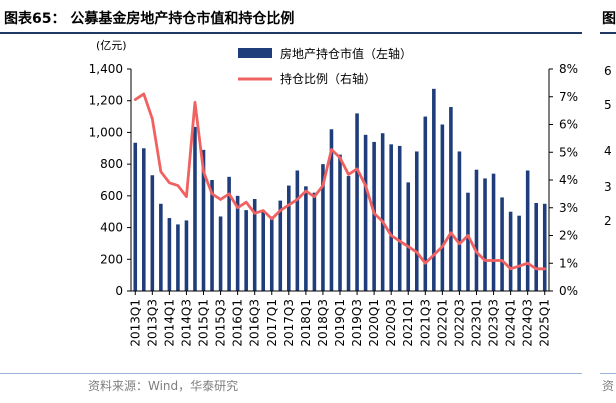 Image resolution: width=616 pixels, height=403 pixels. I want to click on x-tick-label: 2021Q1, so click(408, 323).